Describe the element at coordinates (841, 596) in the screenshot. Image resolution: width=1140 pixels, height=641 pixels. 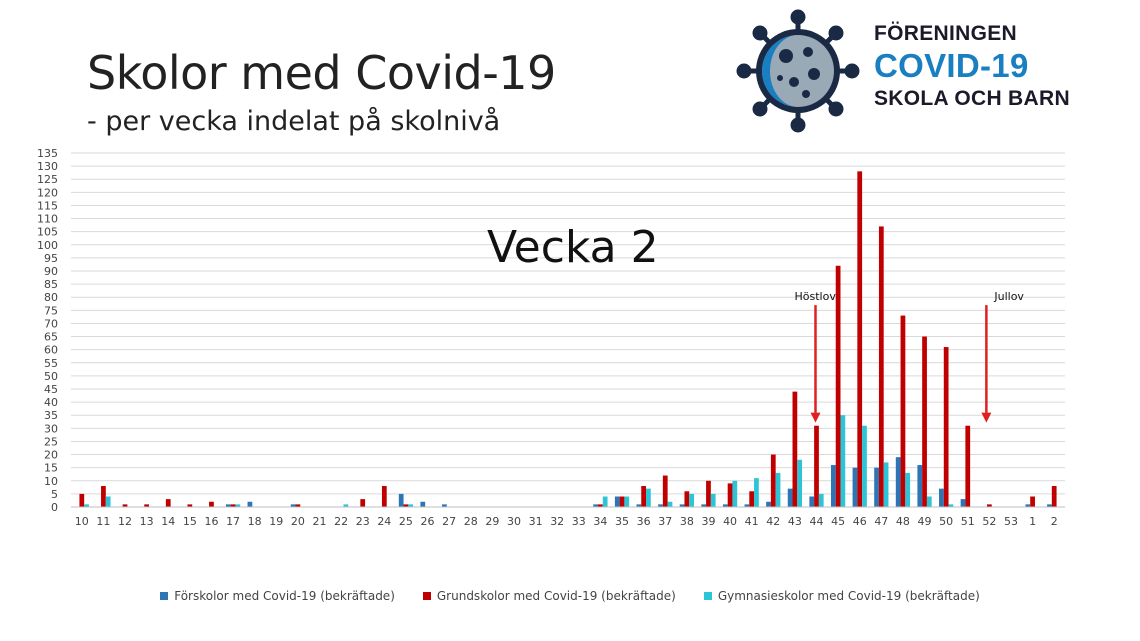
I see `legend-item: Gymnasieskolor med Covid-19 (bekräftade)` at that location.